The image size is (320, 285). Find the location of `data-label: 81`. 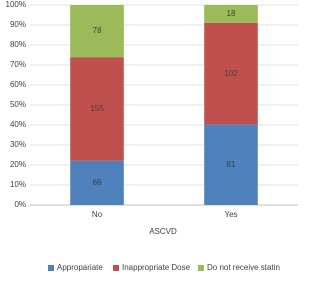

data-label: 81 is located at coordinates (231, 164).